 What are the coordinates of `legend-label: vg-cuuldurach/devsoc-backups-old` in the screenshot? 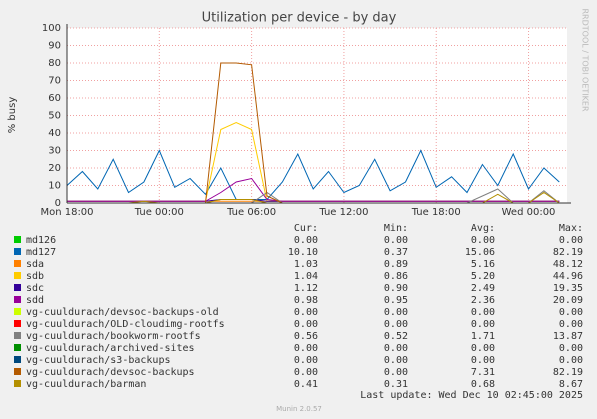 It's located at (122, 312).